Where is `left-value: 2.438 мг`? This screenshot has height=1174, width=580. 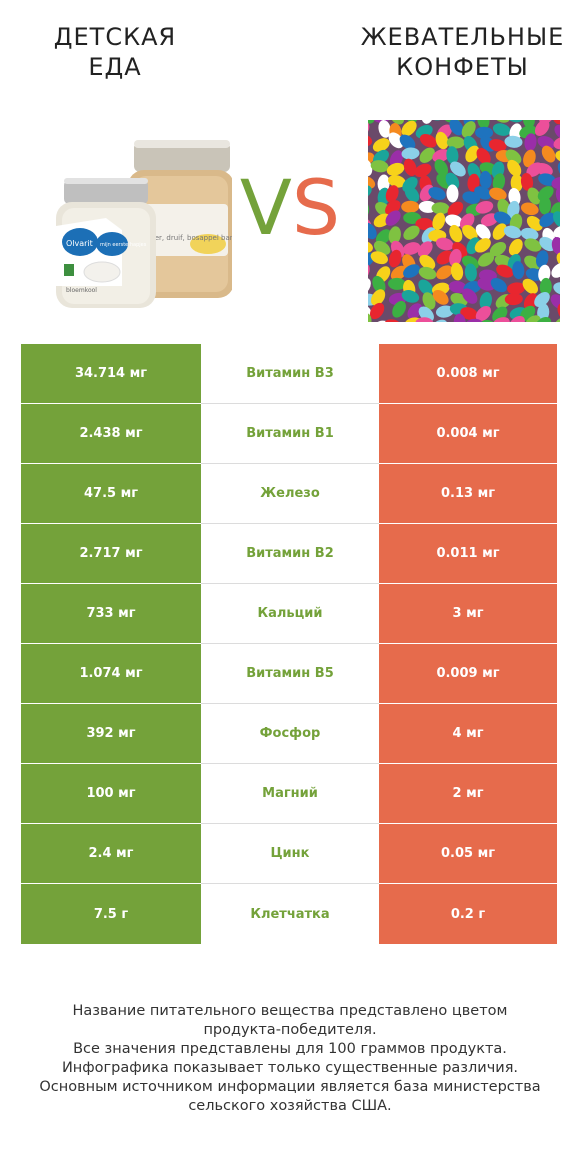
left-value: 2.438 мг is located at coordinates (111, 434).